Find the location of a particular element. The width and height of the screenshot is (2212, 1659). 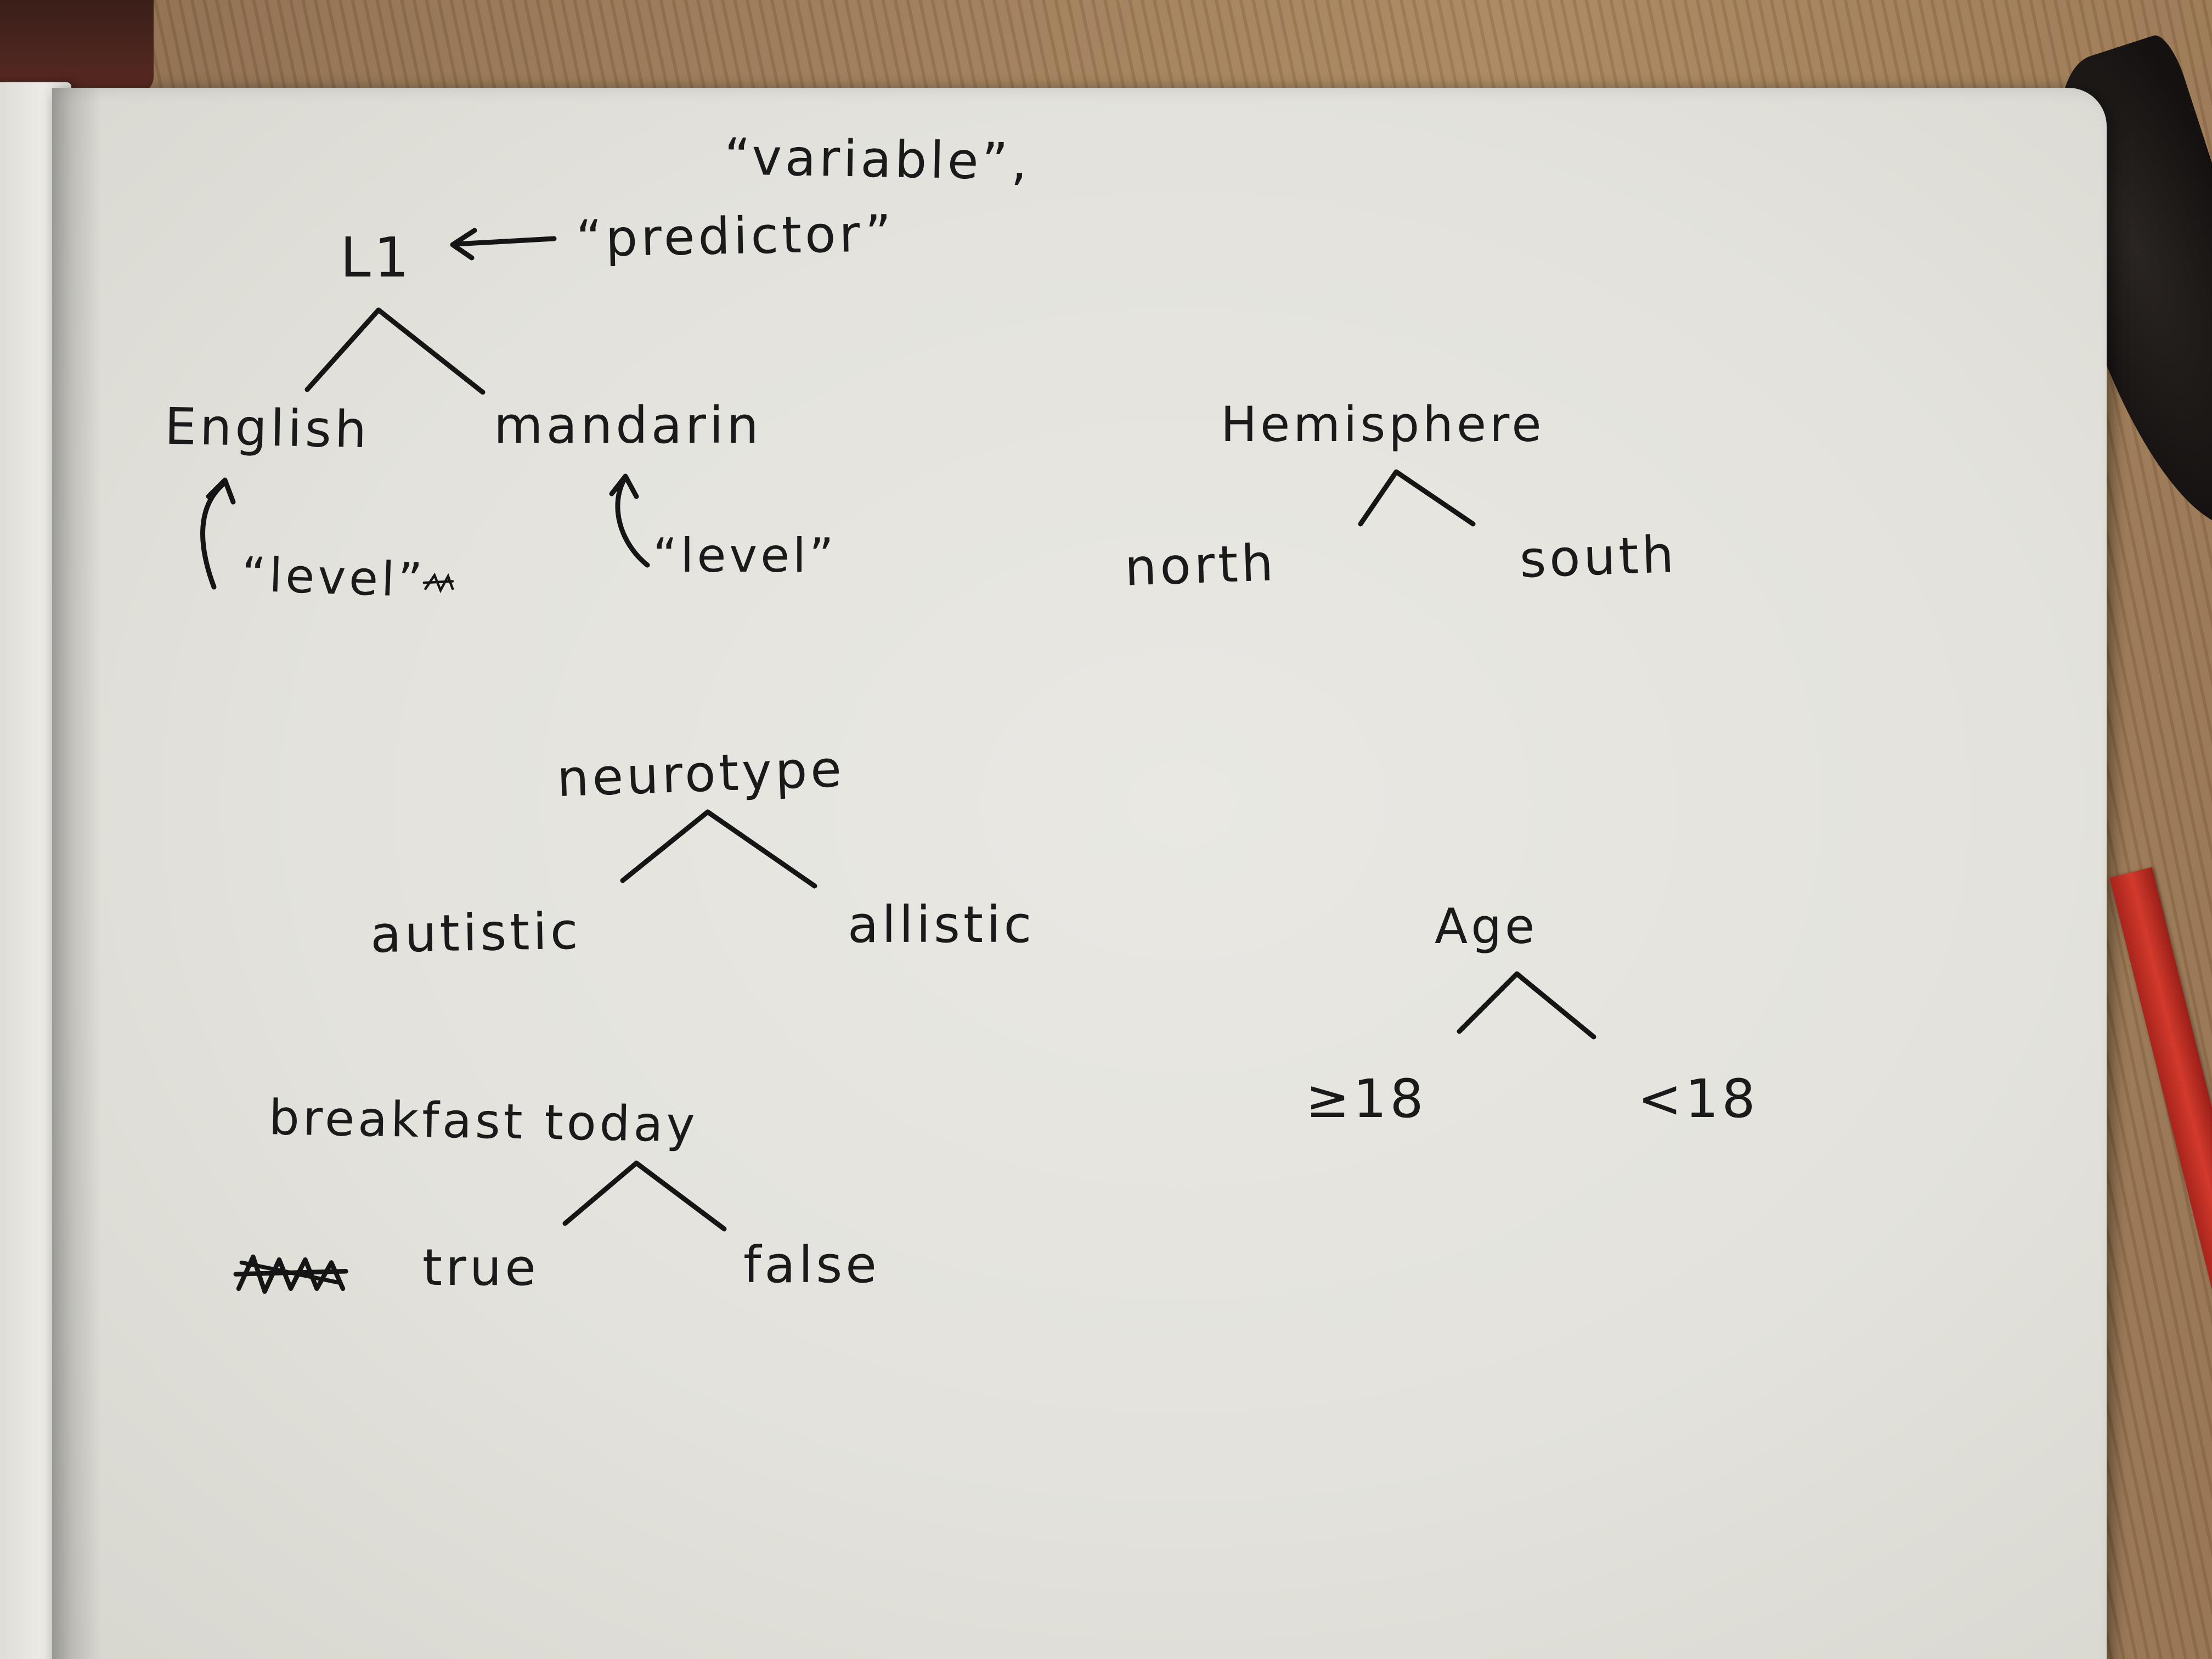

south-label: south is located at coordinates (1599, 557).